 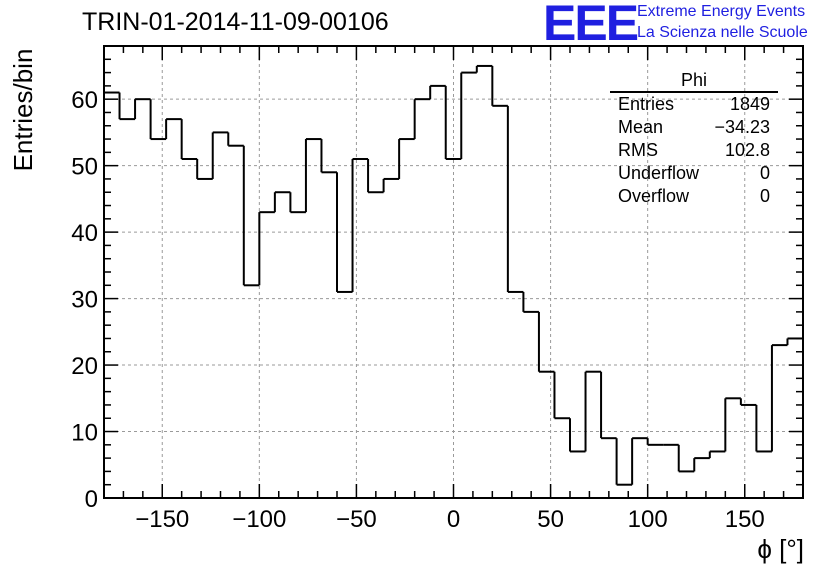 What do you see at coordinates (694, 127) in the screenshot?
I see `stats-row-mean: Mean −34.23` at bounding box center [694, 127].